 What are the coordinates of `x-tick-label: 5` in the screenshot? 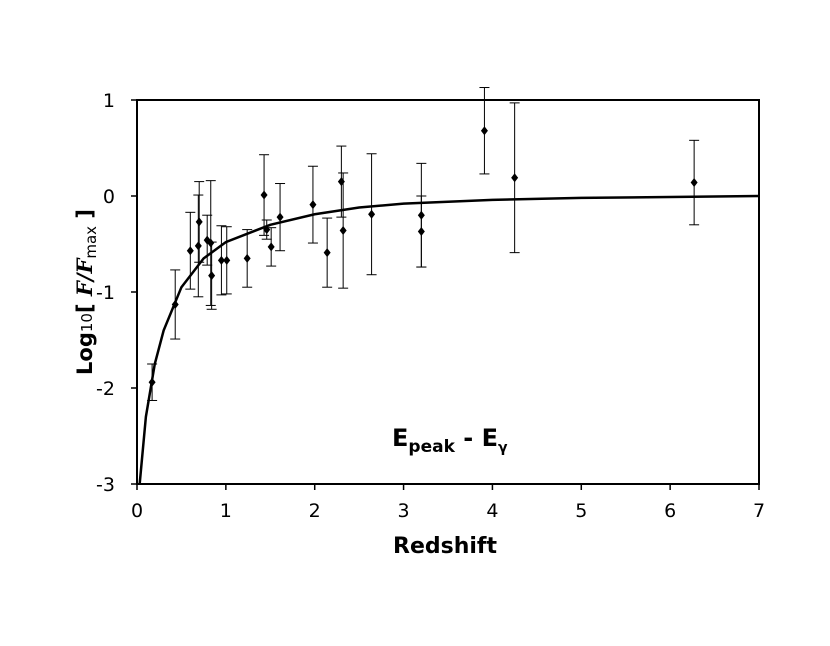 It's located at (581, 511).